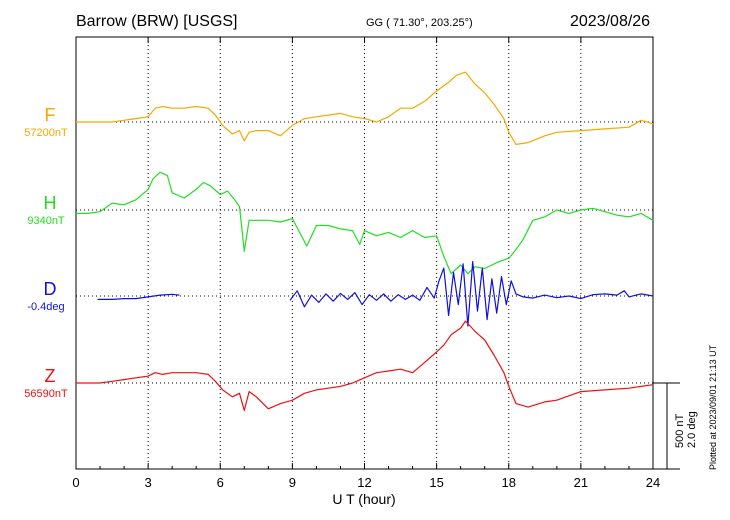 Image resolution: width=730 pixels, height=520 pixels. What do you see at coordinates (45, 307) in the screenshot?
I see `series-baseline-d: -0.4deg` at bounding box center [45, 307].